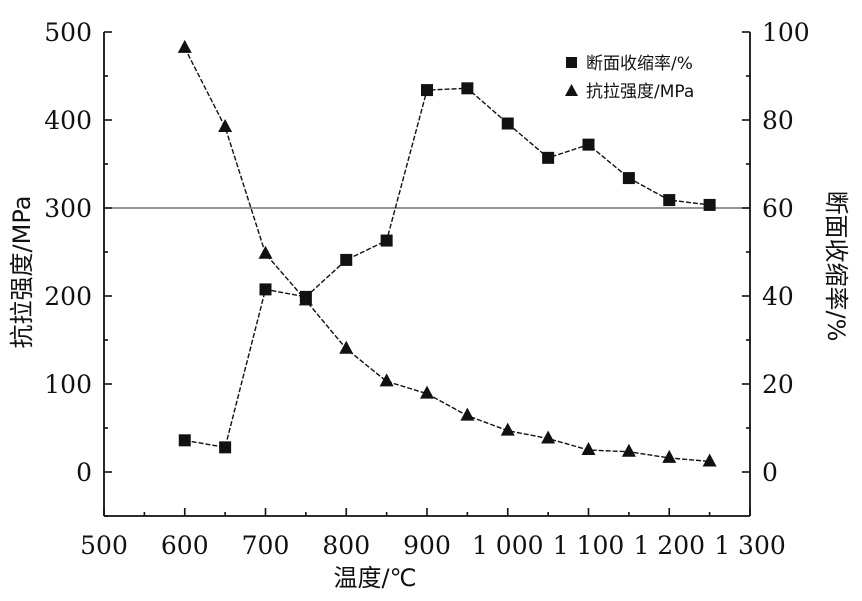 The image size is (862, 601). Describe the element at coordinates (776, 252) in the screenshot. I see `y-right-ticks: 0 20 40 60 80 100` at that location.